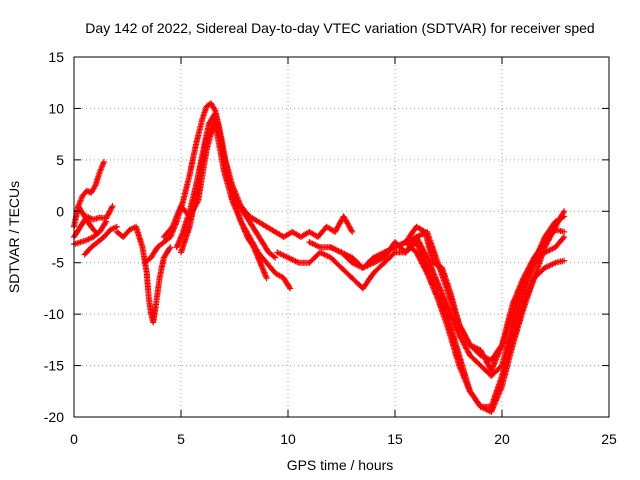 This screenshot has width=640, height=480. I want to click on y-tick-label: -10, so click(54, 314).